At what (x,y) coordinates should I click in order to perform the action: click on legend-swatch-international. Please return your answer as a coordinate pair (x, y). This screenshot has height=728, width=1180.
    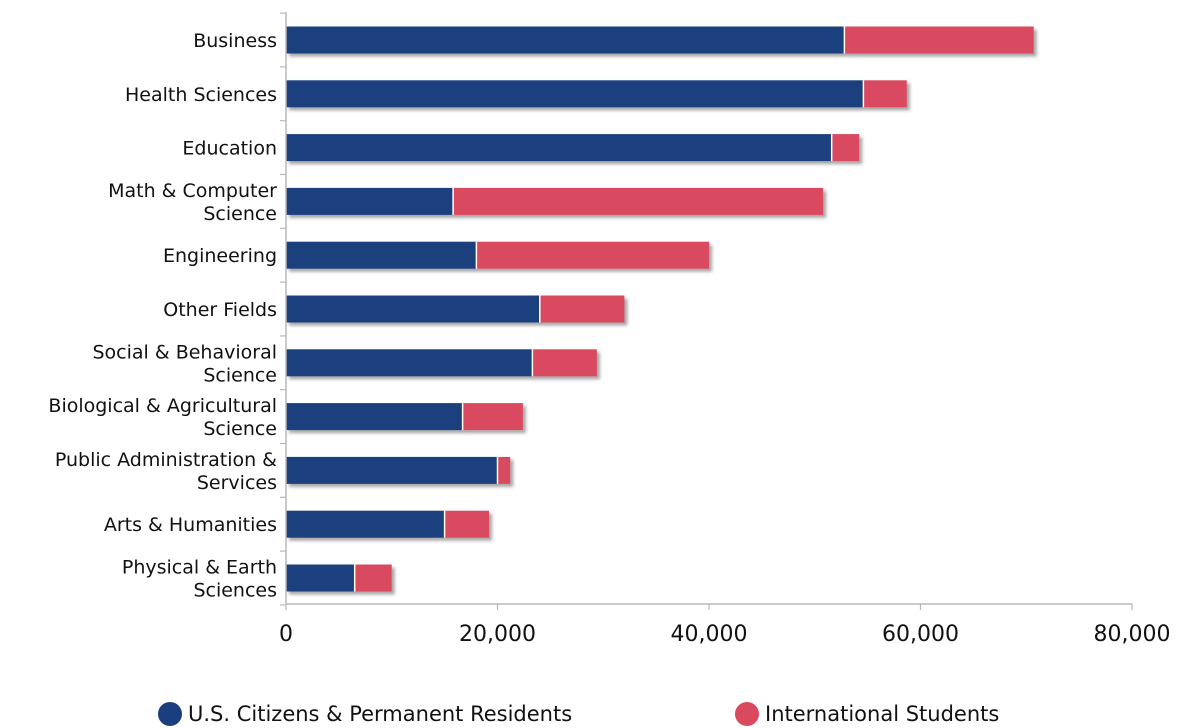
    Looking at the image, I should click on (747, 714).